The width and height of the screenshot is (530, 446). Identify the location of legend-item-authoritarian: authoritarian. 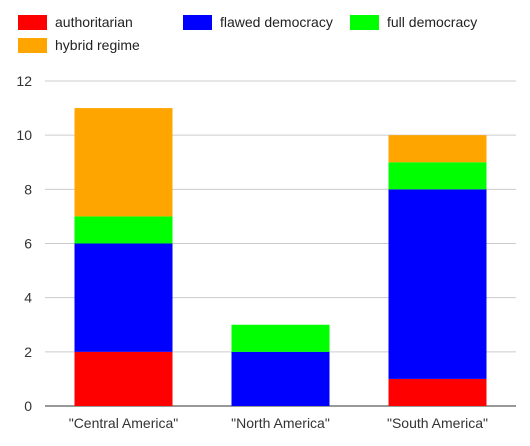
(75, 22).